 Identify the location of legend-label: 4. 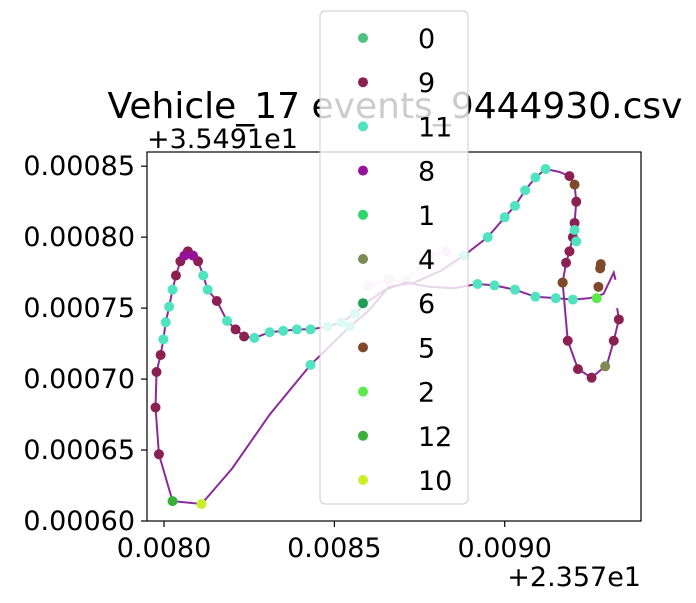
(426, 260).